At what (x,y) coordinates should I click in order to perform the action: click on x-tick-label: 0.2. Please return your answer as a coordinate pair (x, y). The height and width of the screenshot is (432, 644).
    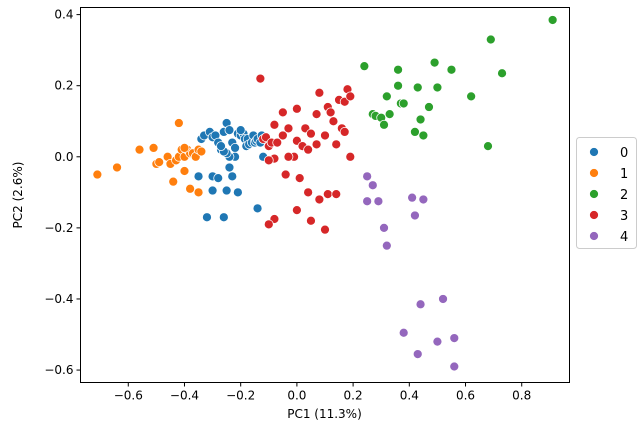
    Looking at the image, I should click on (353, 396).